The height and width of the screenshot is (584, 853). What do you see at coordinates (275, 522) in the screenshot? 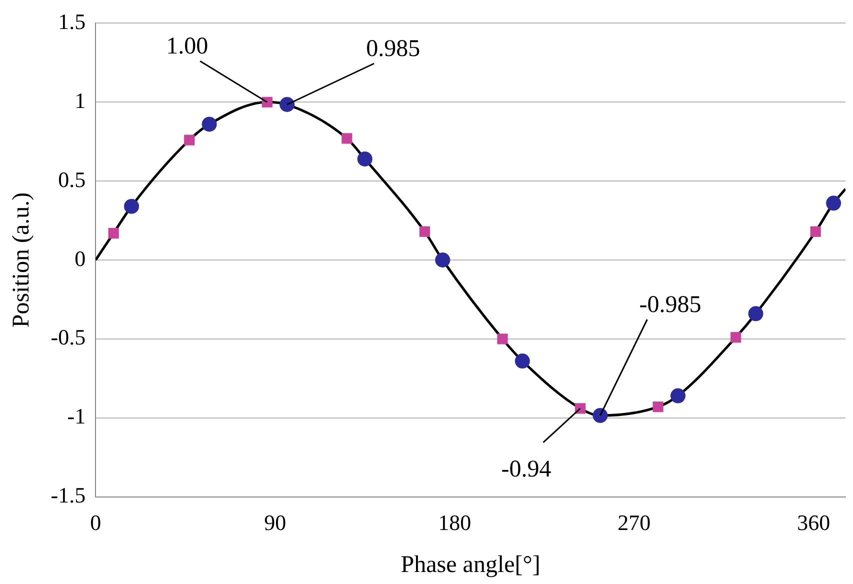
I see `x-tick-label: 90` at bounding box center [275, 522].